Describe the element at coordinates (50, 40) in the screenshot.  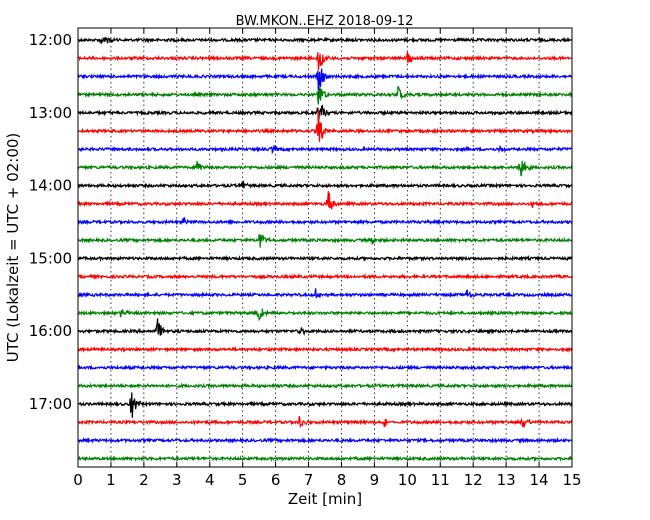
I see `y-tick-label: 12:00` at that location.